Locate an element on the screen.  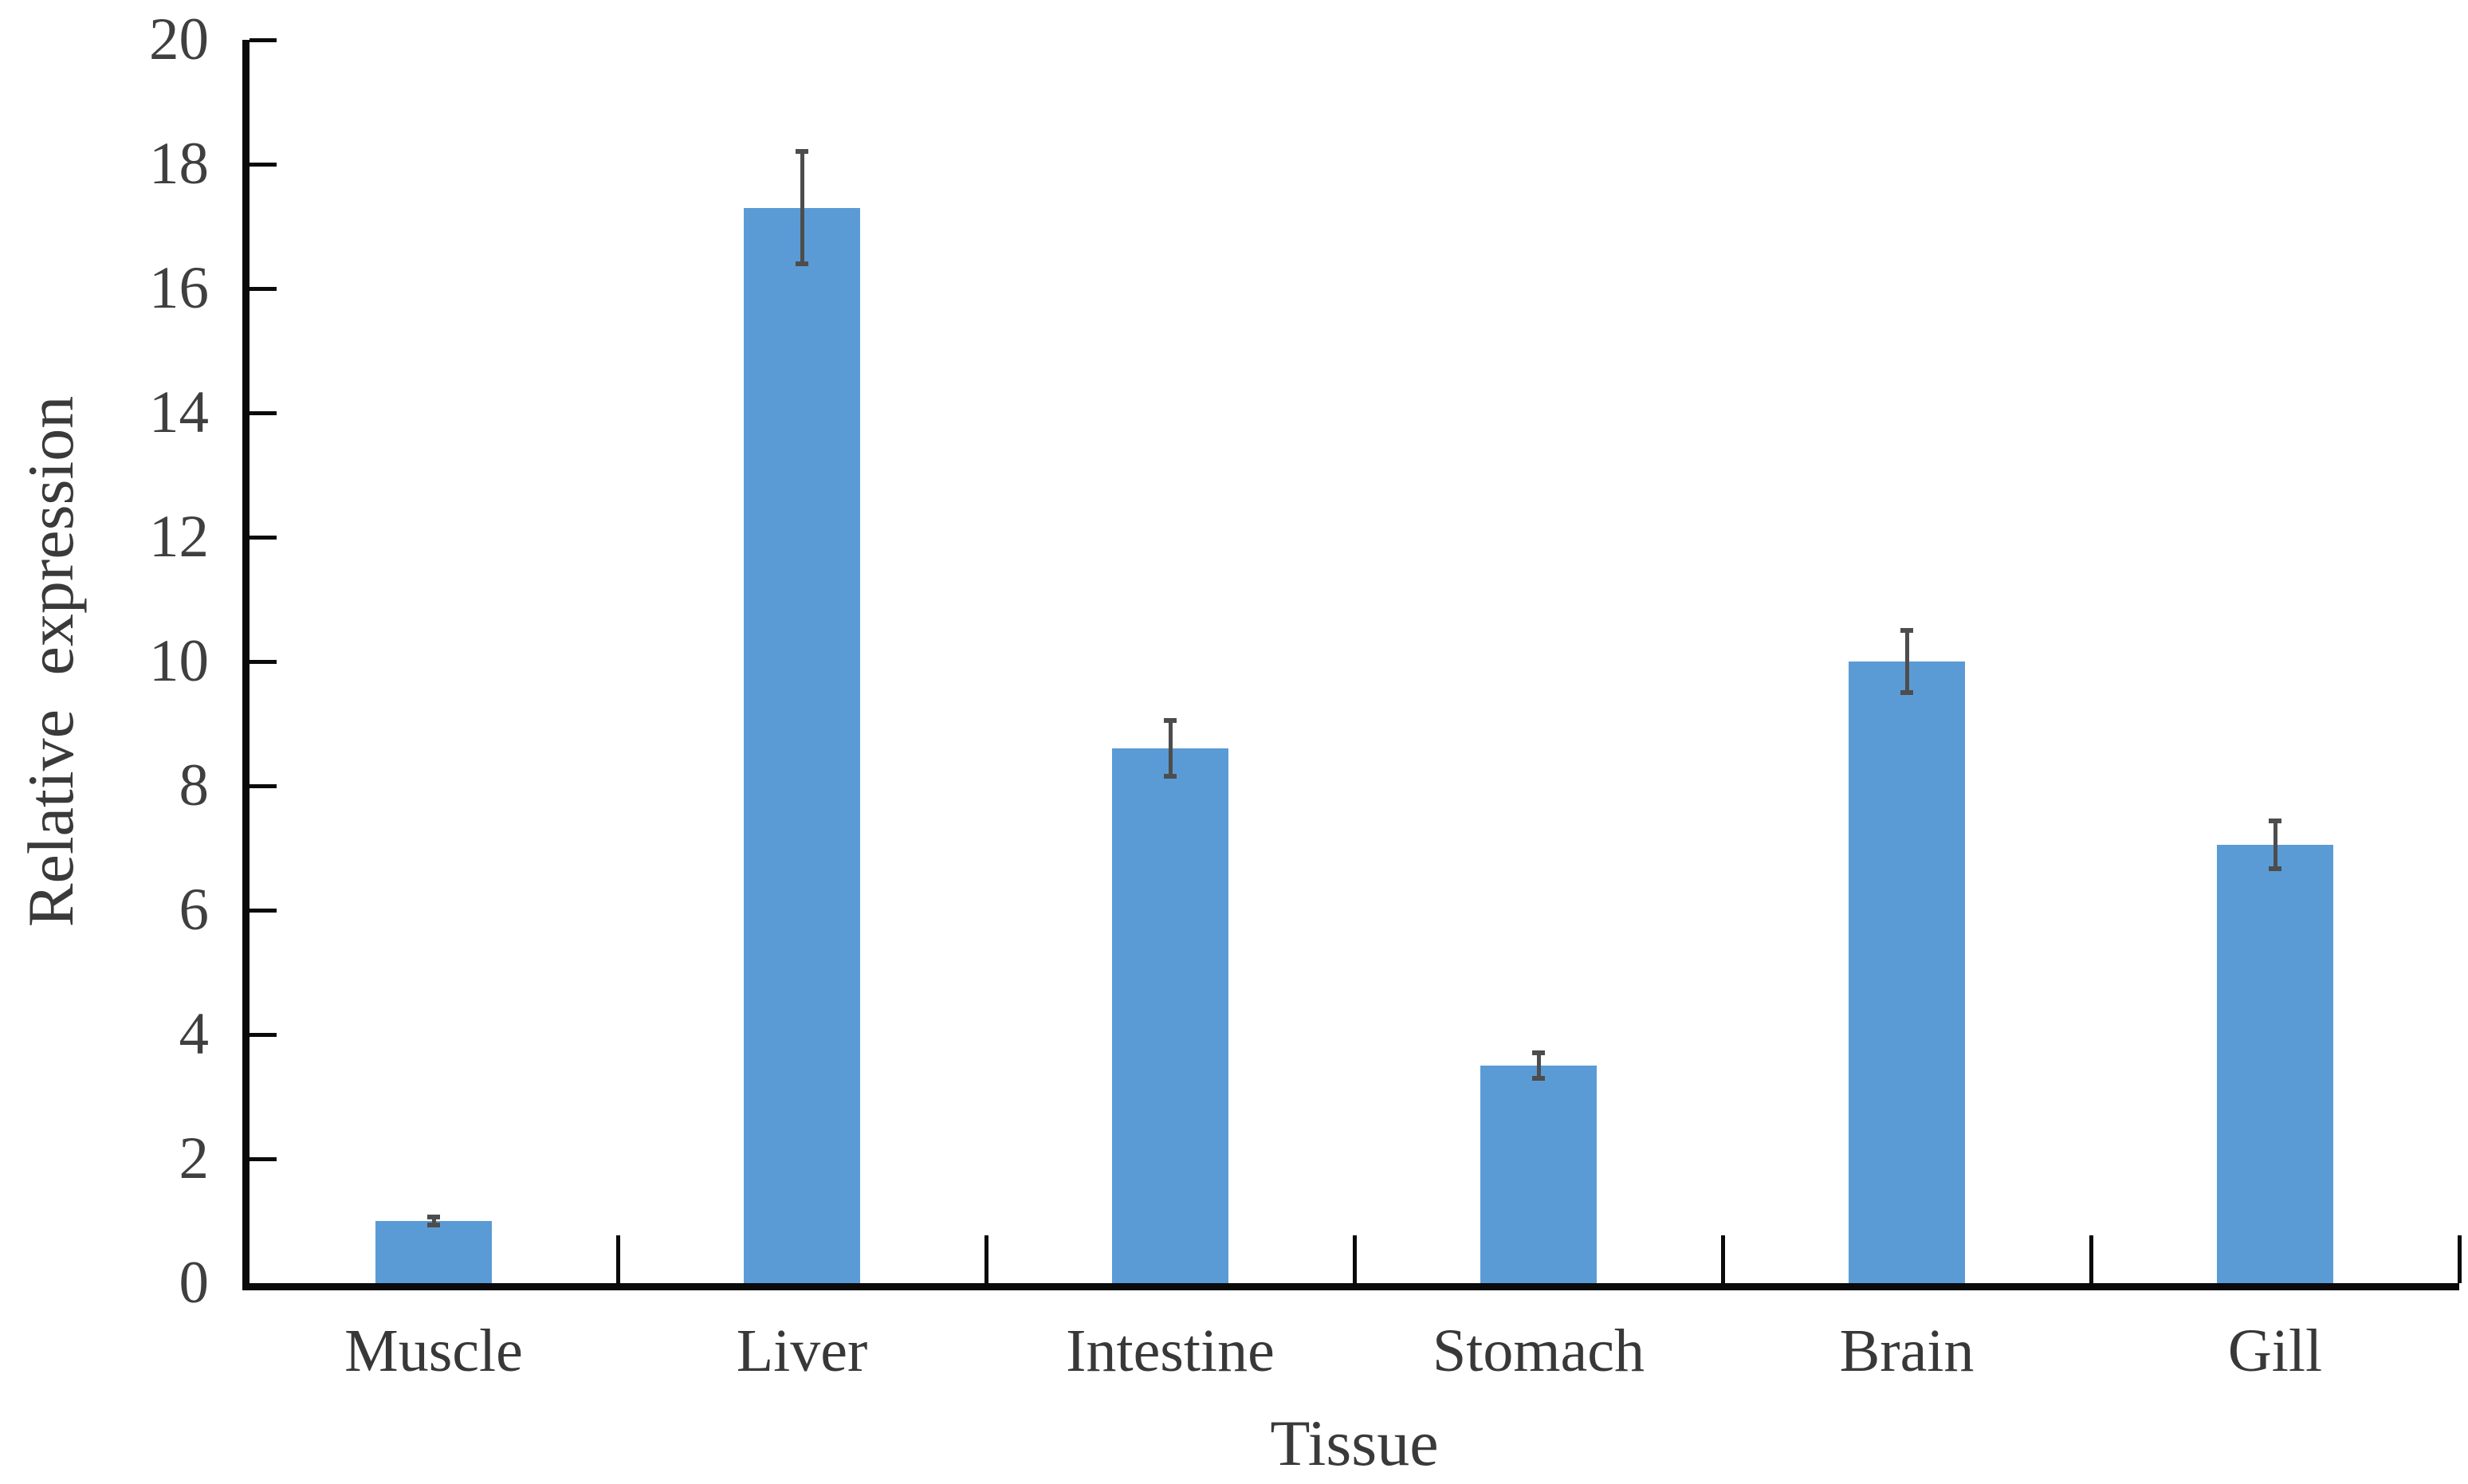
error-bar-cap-top-intestine is located at coordinates (1171, 721).